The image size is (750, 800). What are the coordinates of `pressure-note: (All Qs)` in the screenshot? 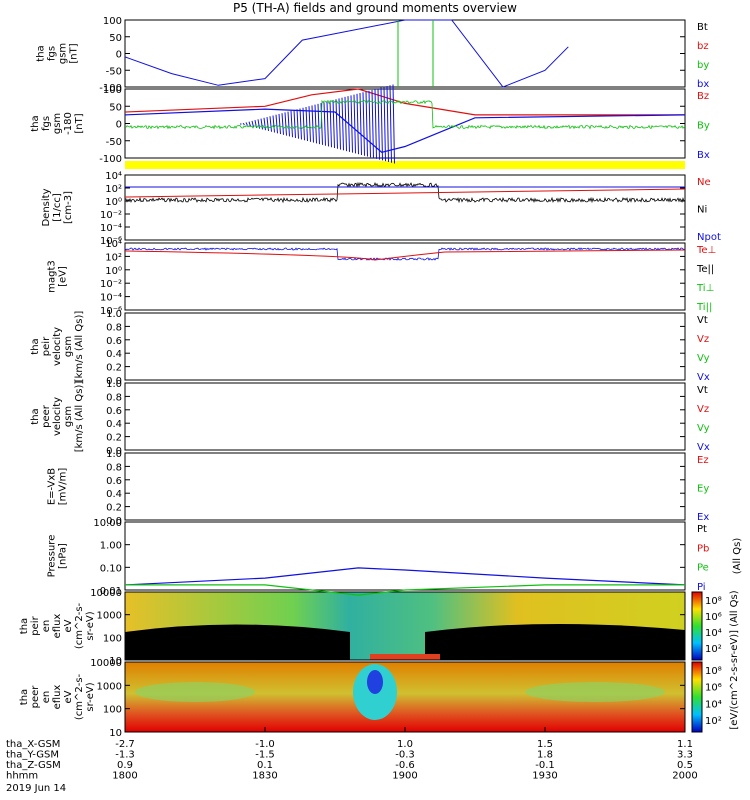 It's located at (737, 556).